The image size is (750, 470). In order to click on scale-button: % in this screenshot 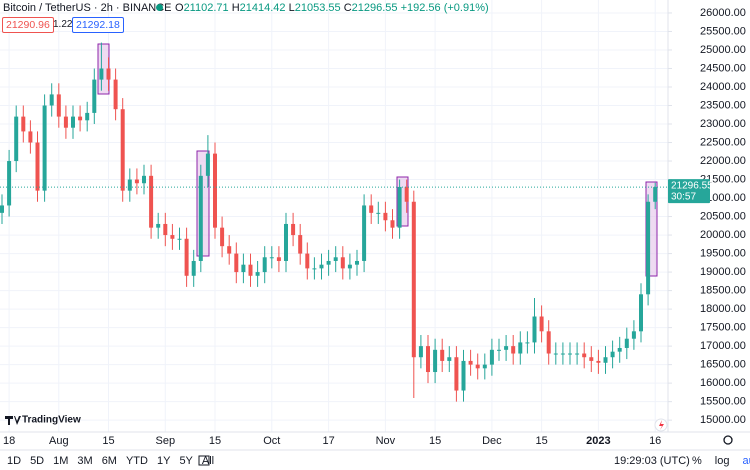, I will do `click(697, 461)`.